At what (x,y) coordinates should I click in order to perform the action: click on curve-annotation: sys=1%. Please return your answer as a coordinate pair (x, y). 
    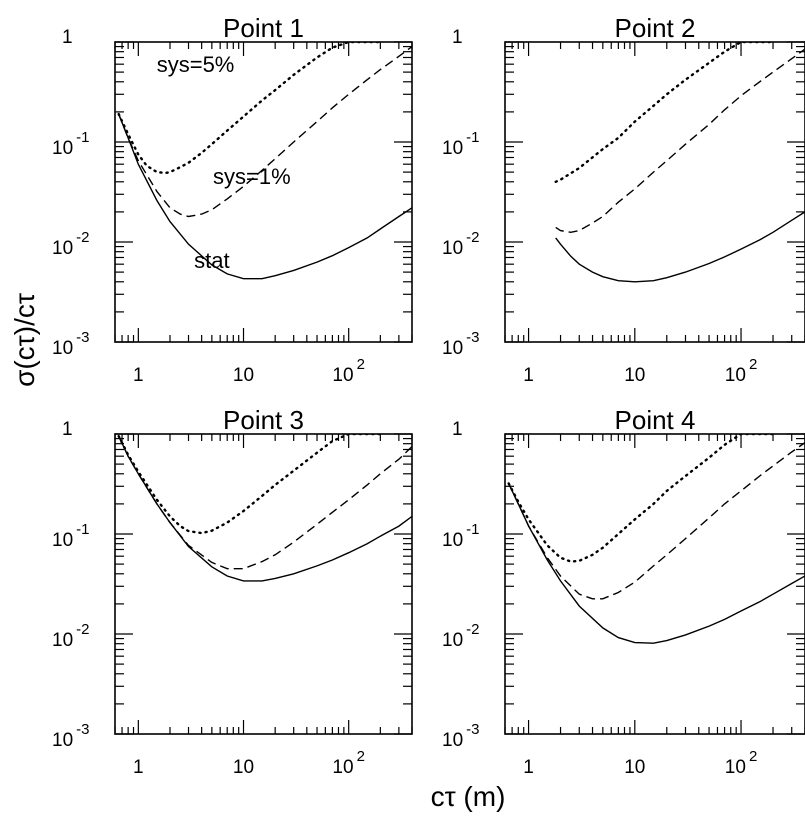
    Looking at the image, I should click on (252, 176).